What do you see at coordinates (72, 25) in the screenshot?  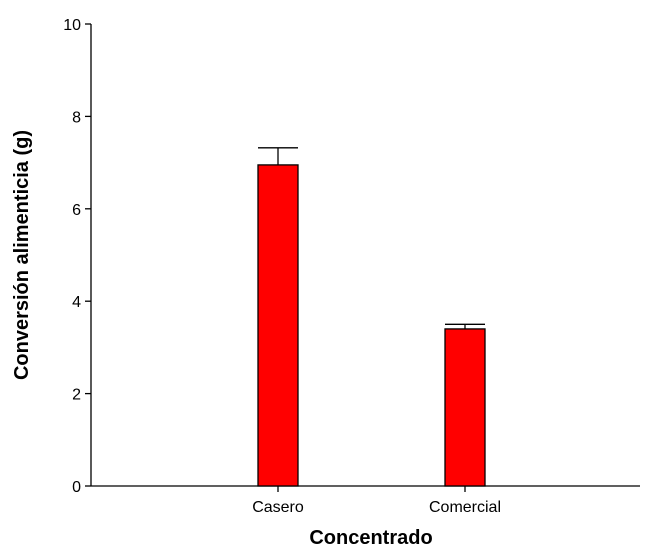 I see `y-tick-label: 10` at bounding box center [72, 25].